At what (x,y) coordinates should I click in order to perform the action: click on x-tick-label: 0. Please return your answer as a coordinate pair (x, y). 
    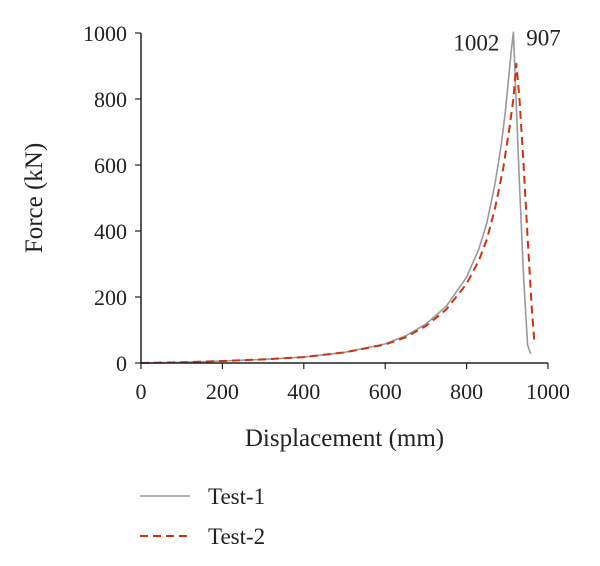
    Looking at the image, I should click on (141, 391).